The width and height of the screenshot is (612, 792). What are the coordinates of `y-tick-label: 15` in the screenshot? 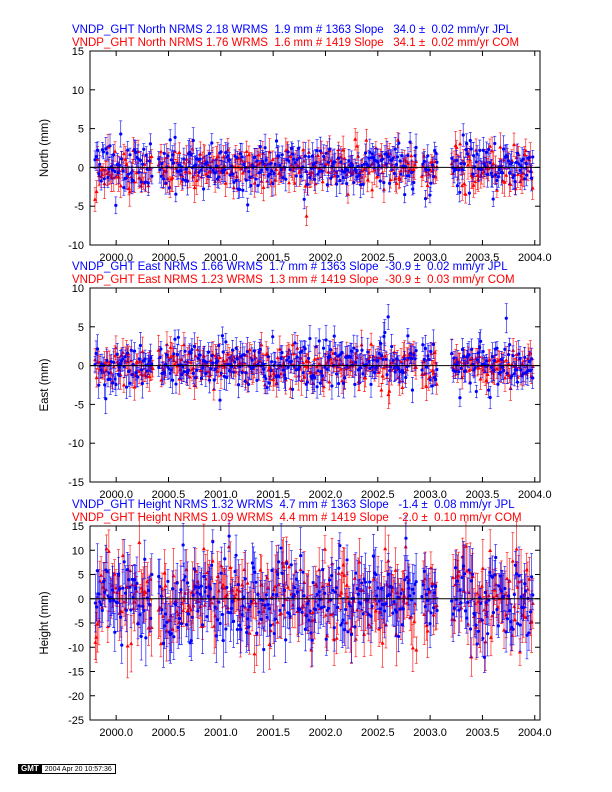 It's located at (78, 52).